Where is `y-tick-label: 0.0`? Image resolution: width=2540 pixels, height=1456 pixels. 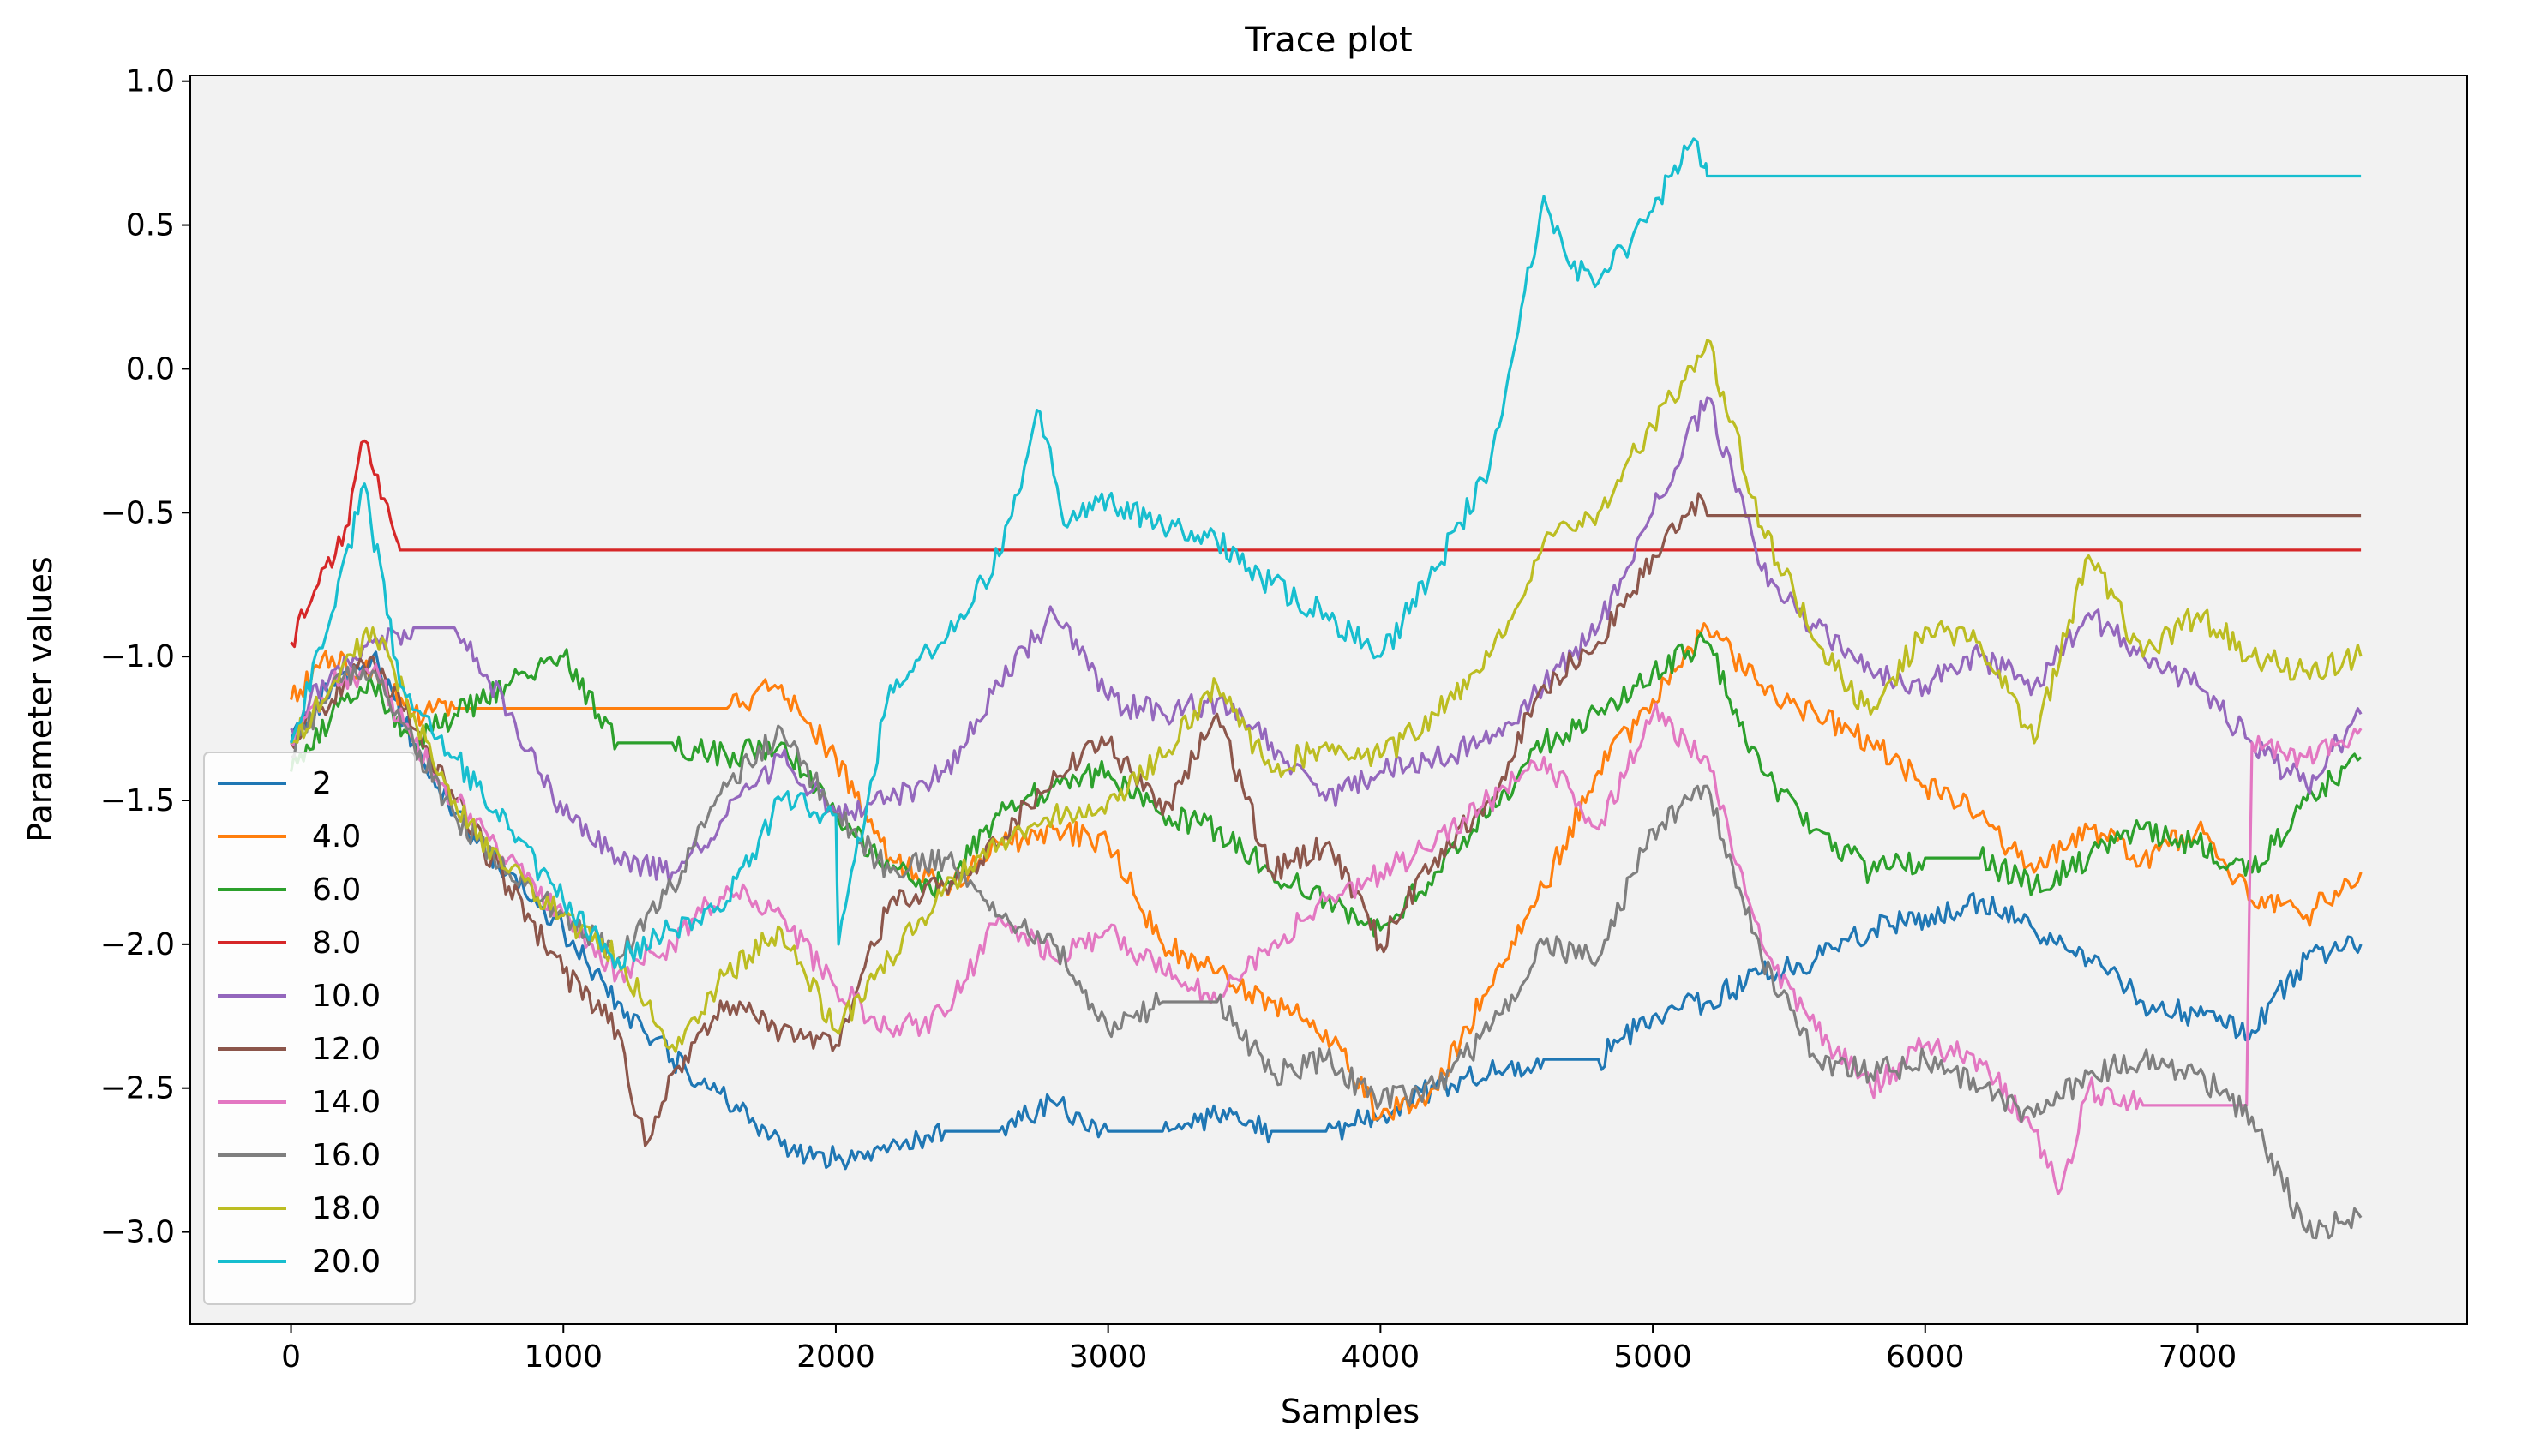
y-tick-label: 0.0 is located at coordinates (150, 369).